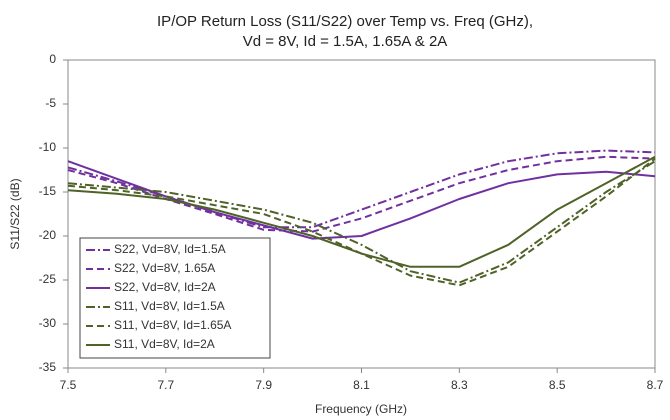 This screenshot has height=420, width=670. I want to click on y-tick-label: -30, so click(48, 323).